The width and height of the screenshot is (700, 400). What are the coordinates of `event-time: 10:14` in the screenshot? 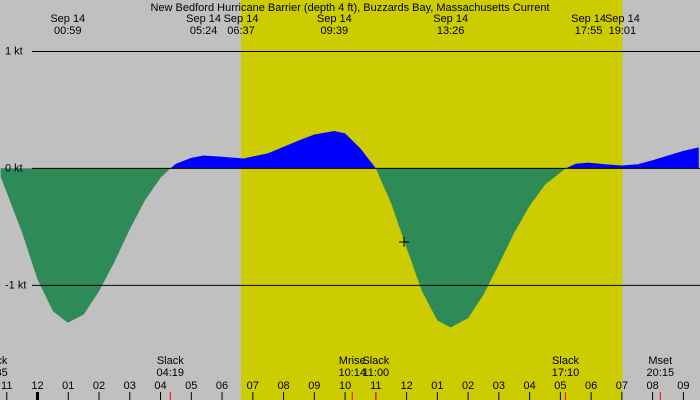 It's located at (352, 373).